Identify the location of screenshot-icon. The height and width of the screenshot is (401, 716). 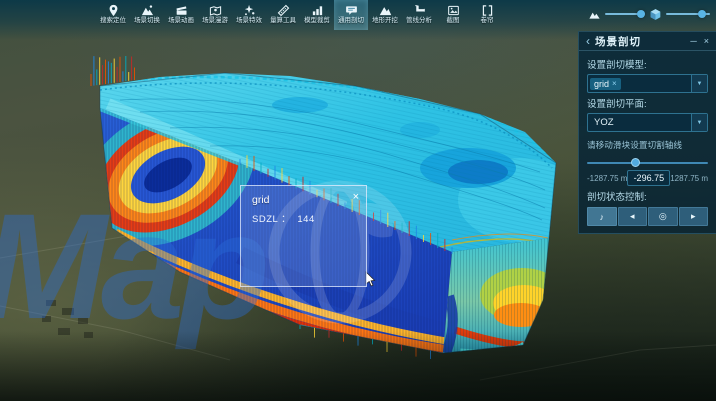
(453, 10).